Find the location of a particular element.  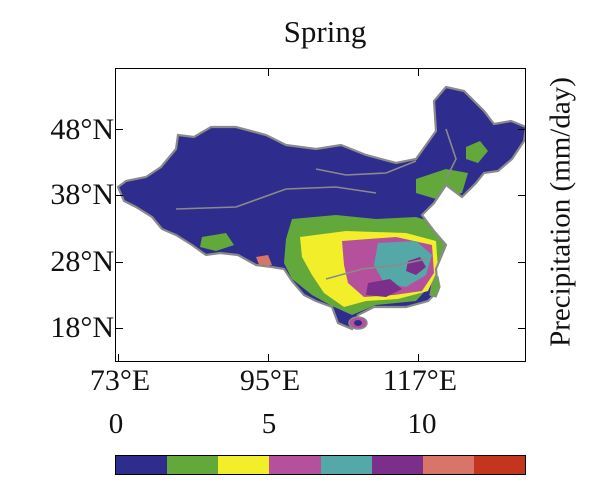

hainan-island-core is located at coordinates (358, 323).